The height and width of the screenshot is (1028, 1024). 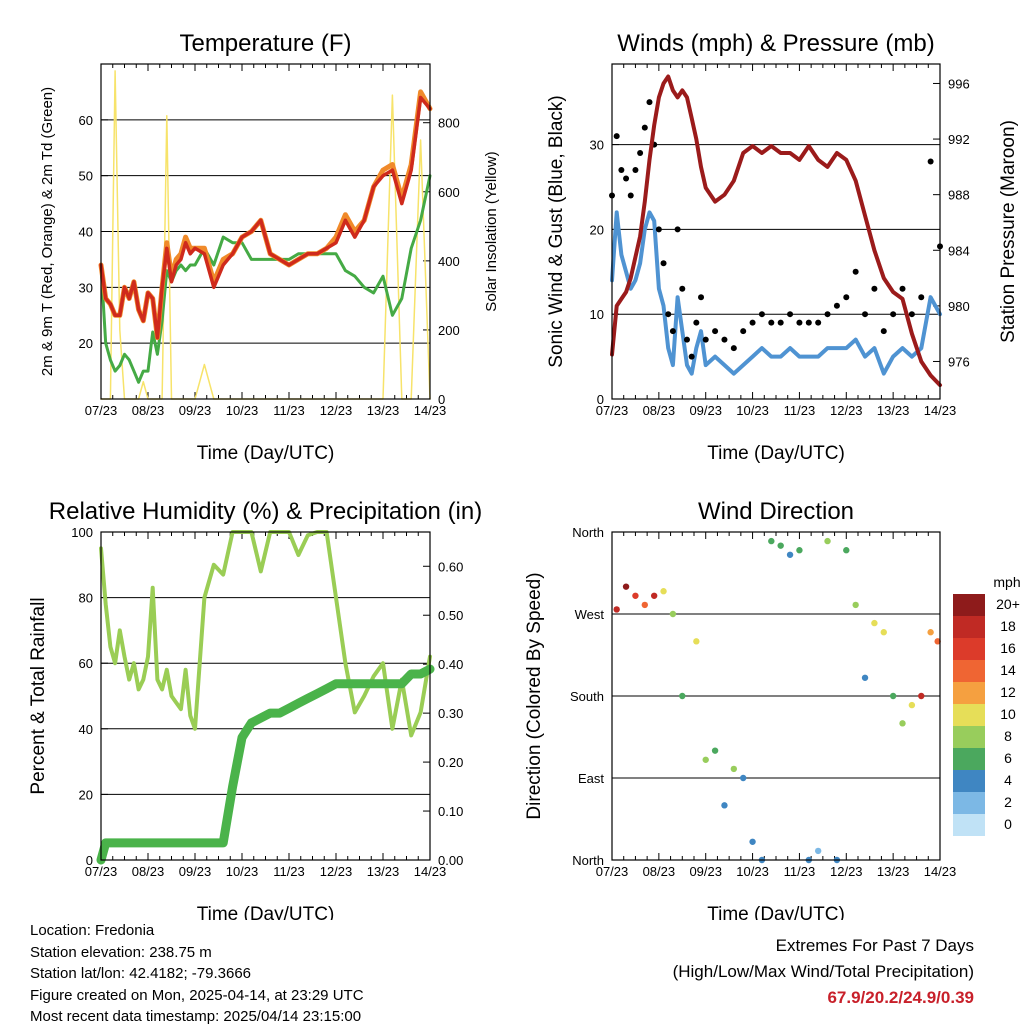 I want to click on y-tick-label: North, so click(x=588, y=860).